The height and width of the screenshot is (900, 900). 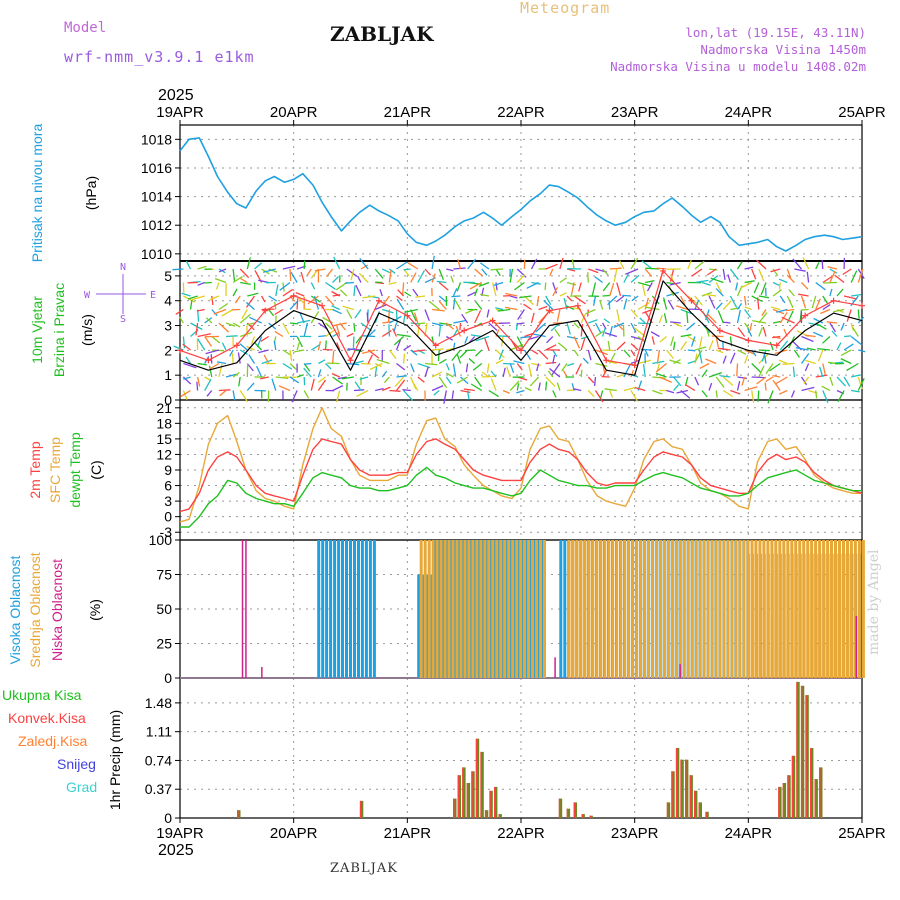 What do you see at coordinates (176, 95) in the screenshot?
I see `year-label-top: 2025` at bounding box center [176, 95].